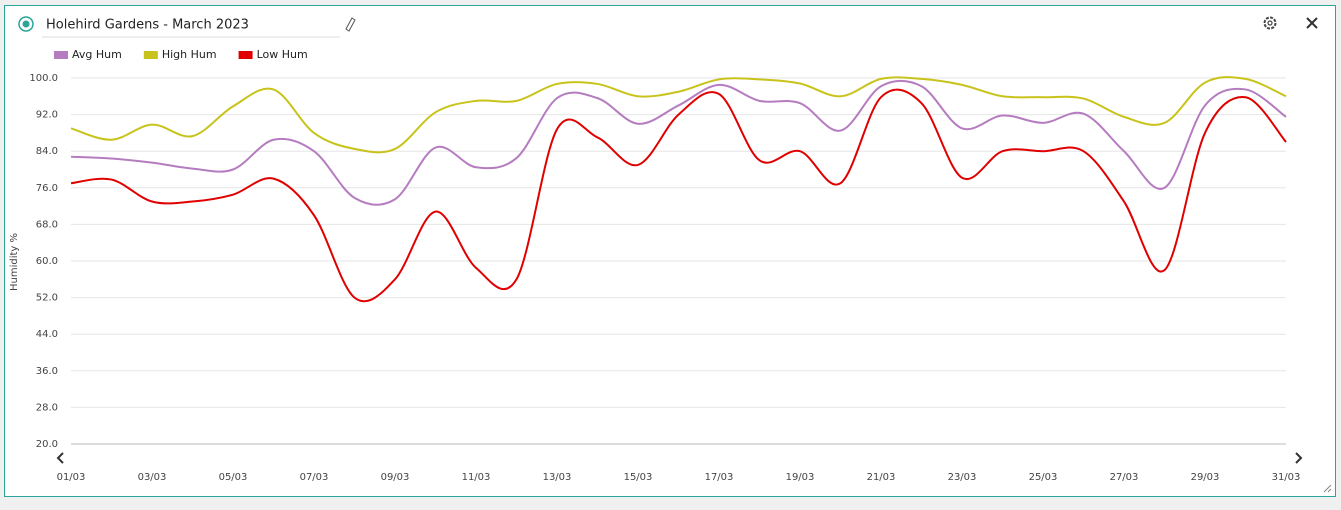 Image resolution: width=1341 pixels, height=510 pixels. What do you see at coordinates (147, 25) in the screenshot?
I see `chart-title: Holehird Gardens - March 2023` at bounding box center [147, 25].